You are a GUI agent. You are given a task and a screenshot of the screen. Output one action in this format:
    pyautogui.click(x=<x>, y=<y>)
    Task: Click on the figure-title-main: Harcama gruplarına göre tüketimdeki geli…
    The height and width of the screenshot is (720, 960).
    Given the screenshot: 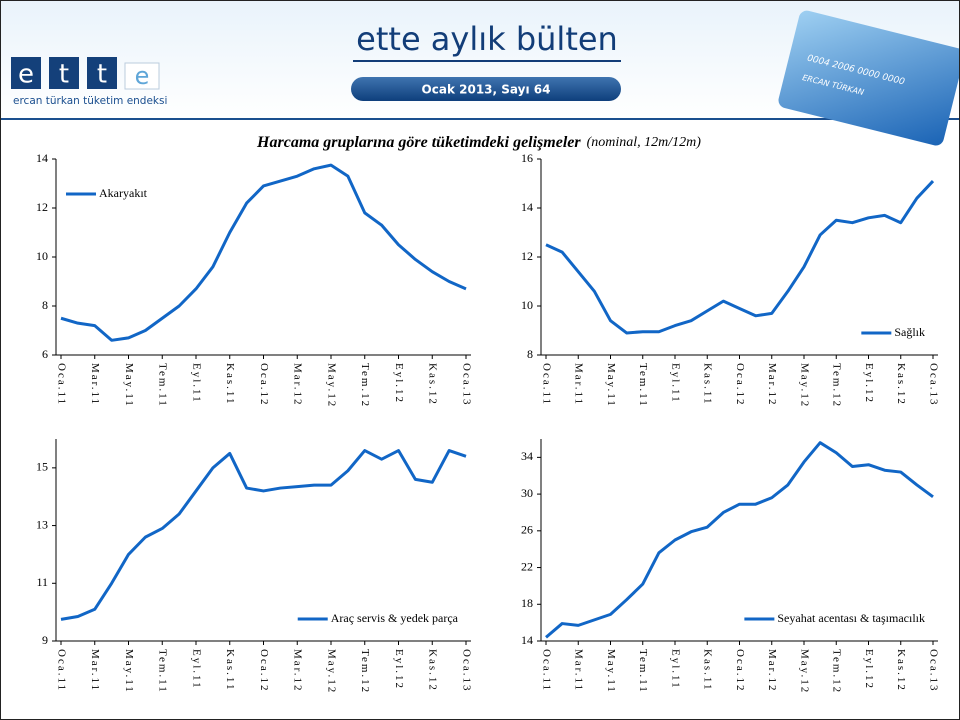 What is the action you would take?
    pyautogui.click(x=418, y=142)
    